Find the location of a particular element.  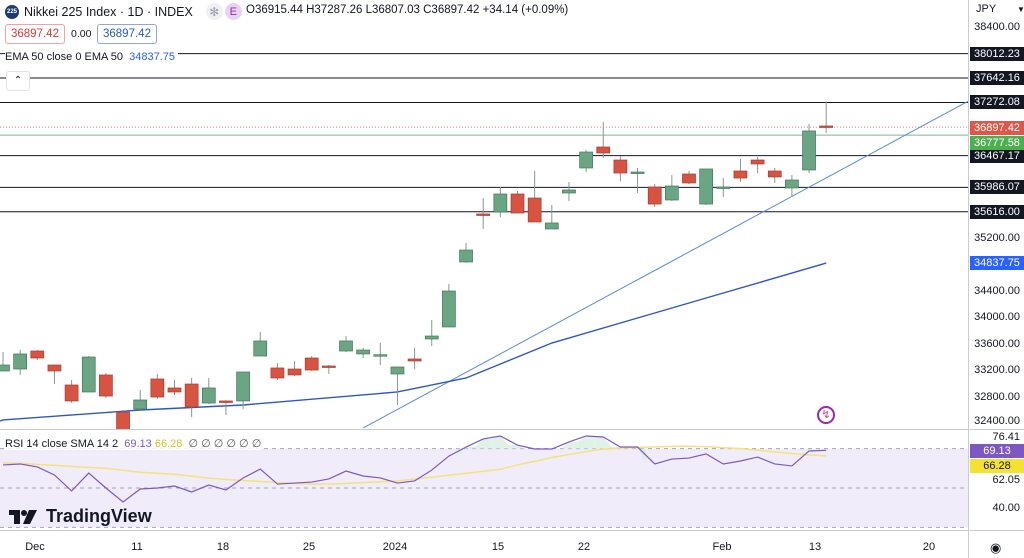

symbol-title: Nikkei 225 Index · 1D · INDEX is located at coordinates (108, 11).